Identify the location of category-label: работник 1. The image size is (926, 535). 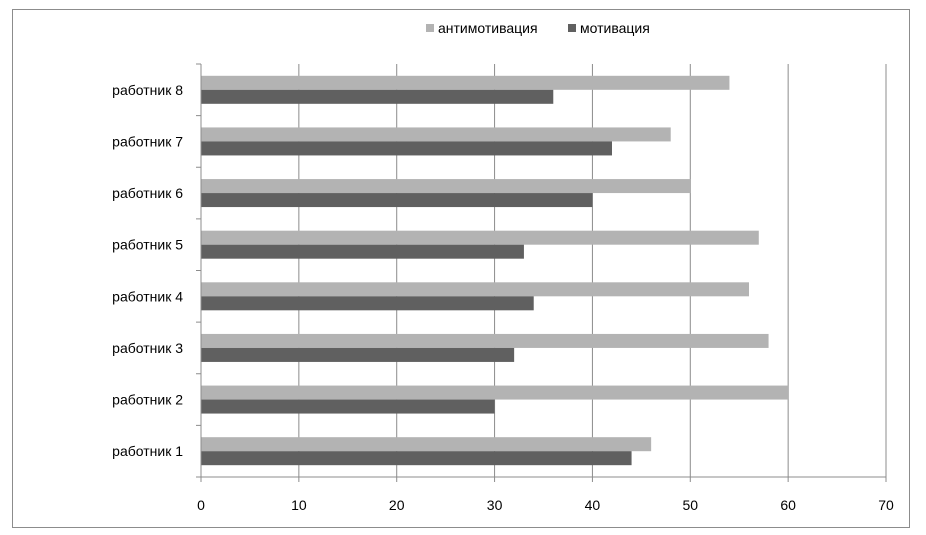
(147, 451).